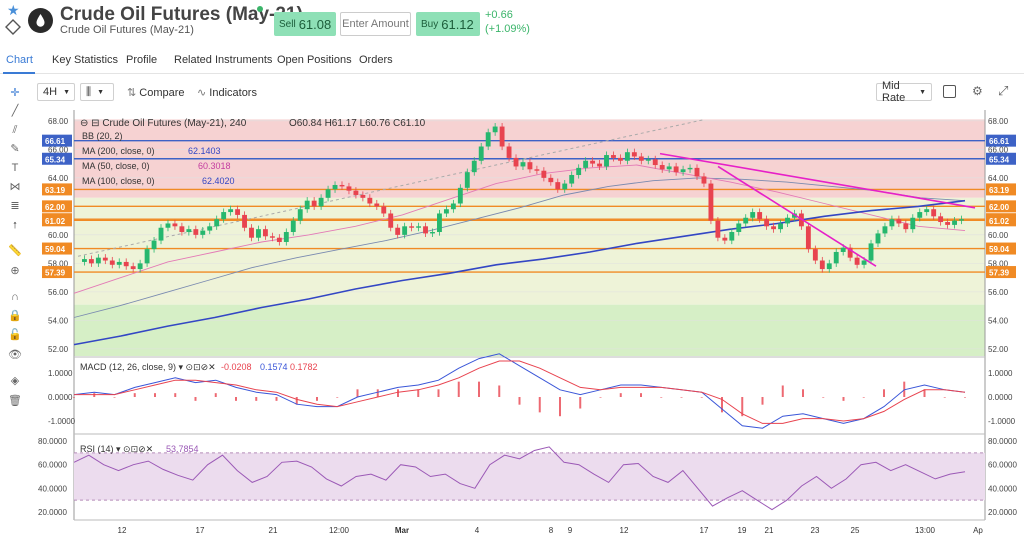 The width and height of the screenshot is (1024, 538). Describe the element at coordinates (56, 92) in the screenshot. I see `timeframe-select: 4H ▼` at that location.